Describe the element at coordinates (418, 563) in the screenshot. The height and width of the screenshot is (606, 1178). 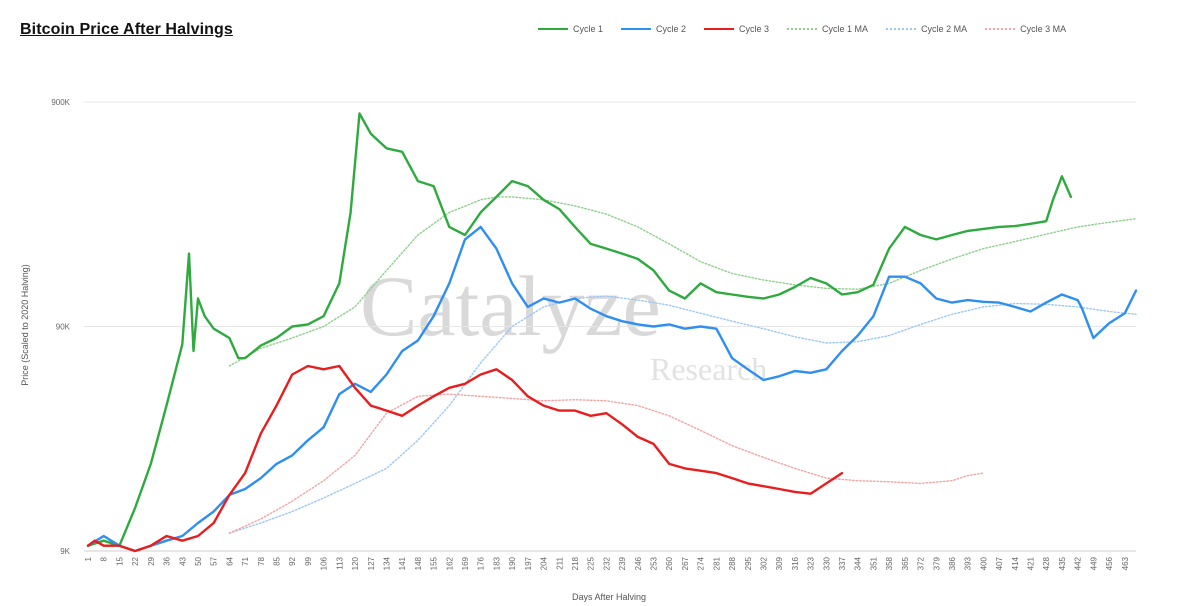
I see `x-tick-label: 148` at that location.